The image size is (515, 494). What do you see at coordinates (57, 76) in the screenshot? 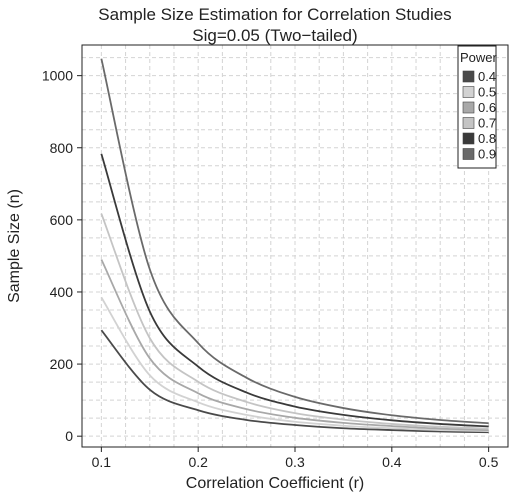
I see `y-tick-label: 1000` at bounding box center [57, 76].